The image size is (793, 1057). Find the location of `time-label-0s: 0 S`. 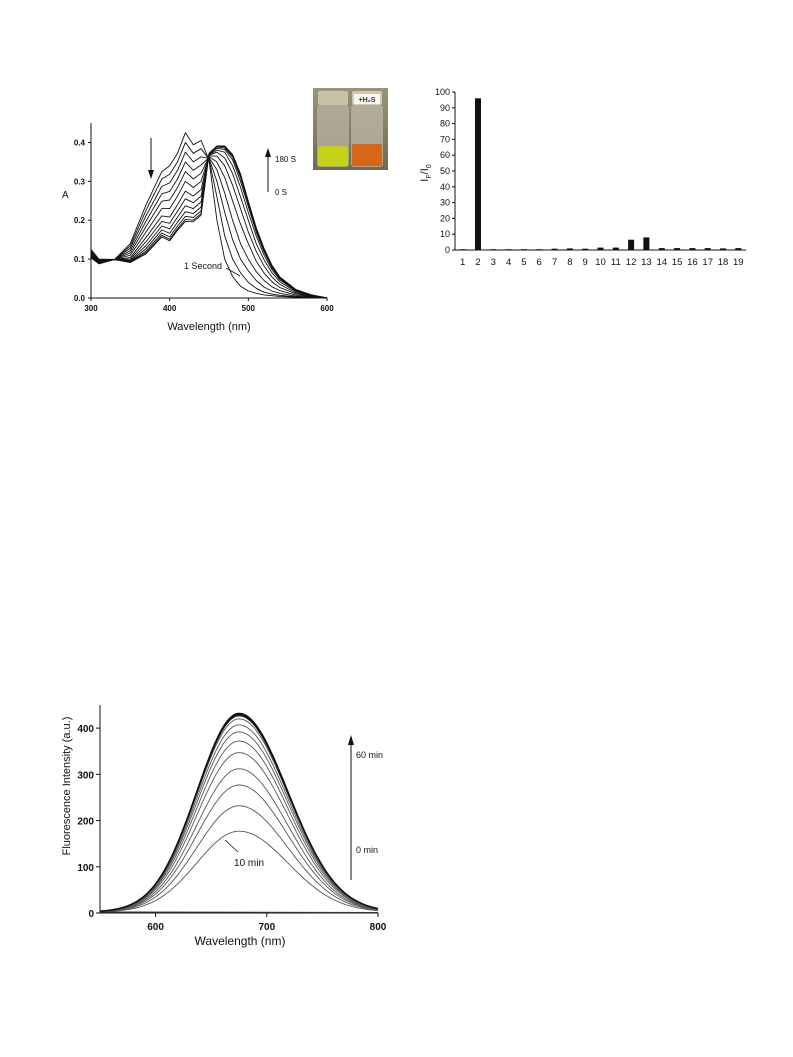

time-label-0s: 0 S is located at coordinates (281, 192).